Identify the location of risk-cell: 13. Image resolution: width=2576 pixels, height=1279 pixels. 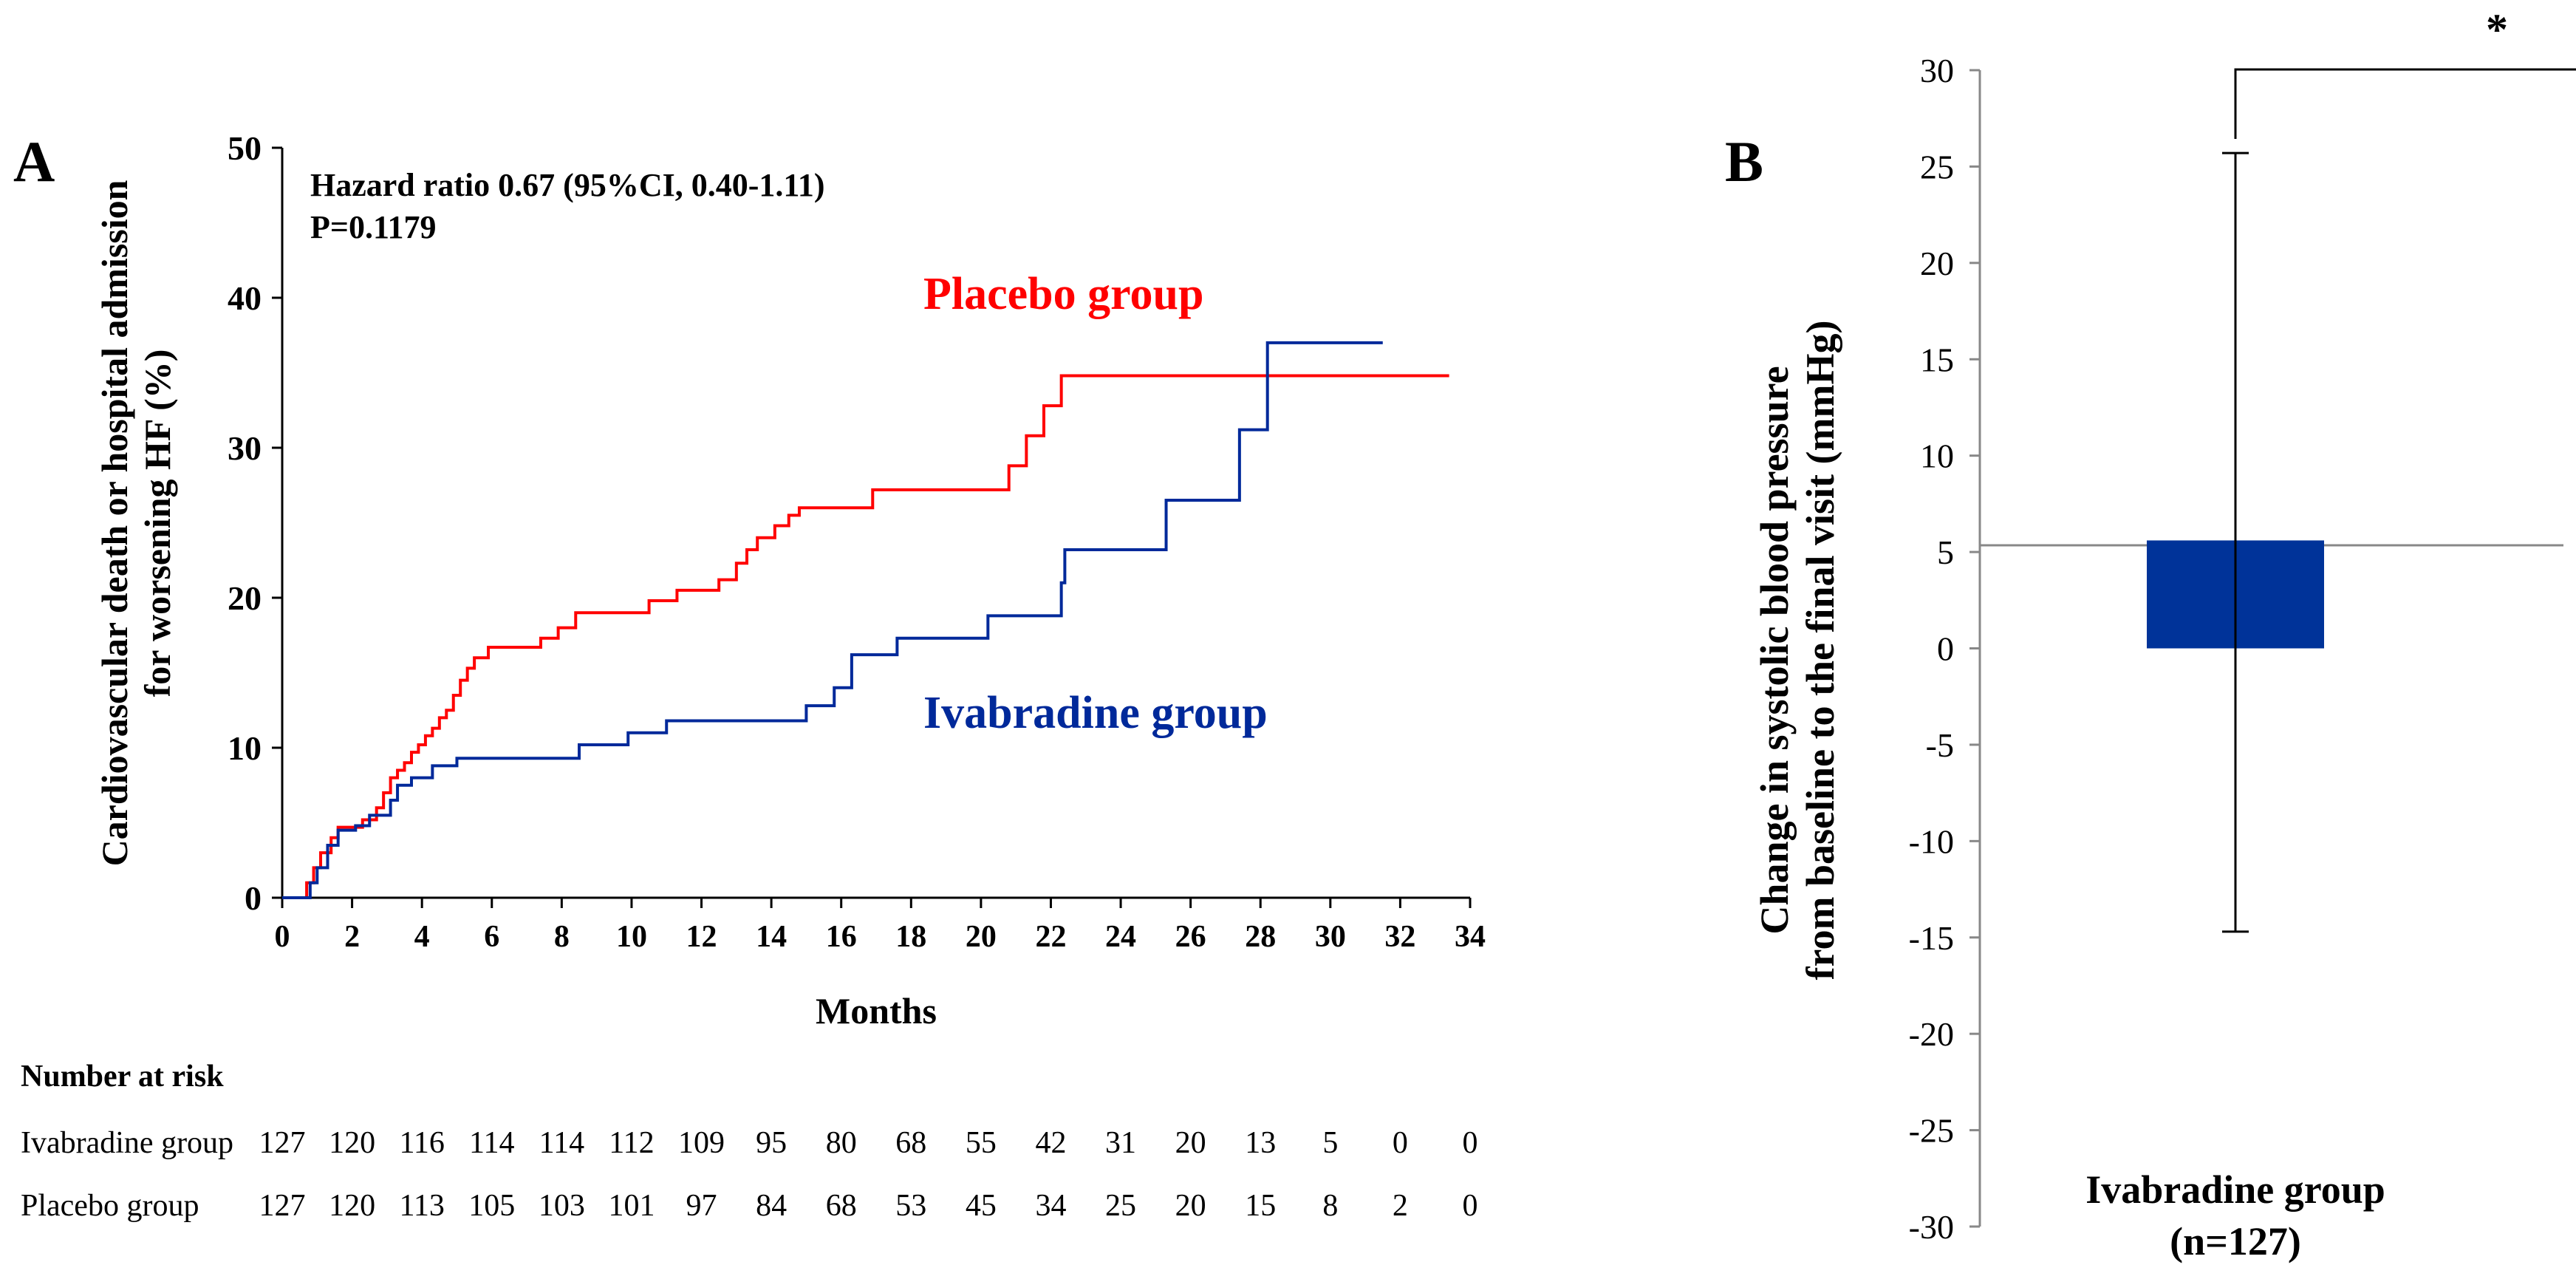
(1261, 1143).